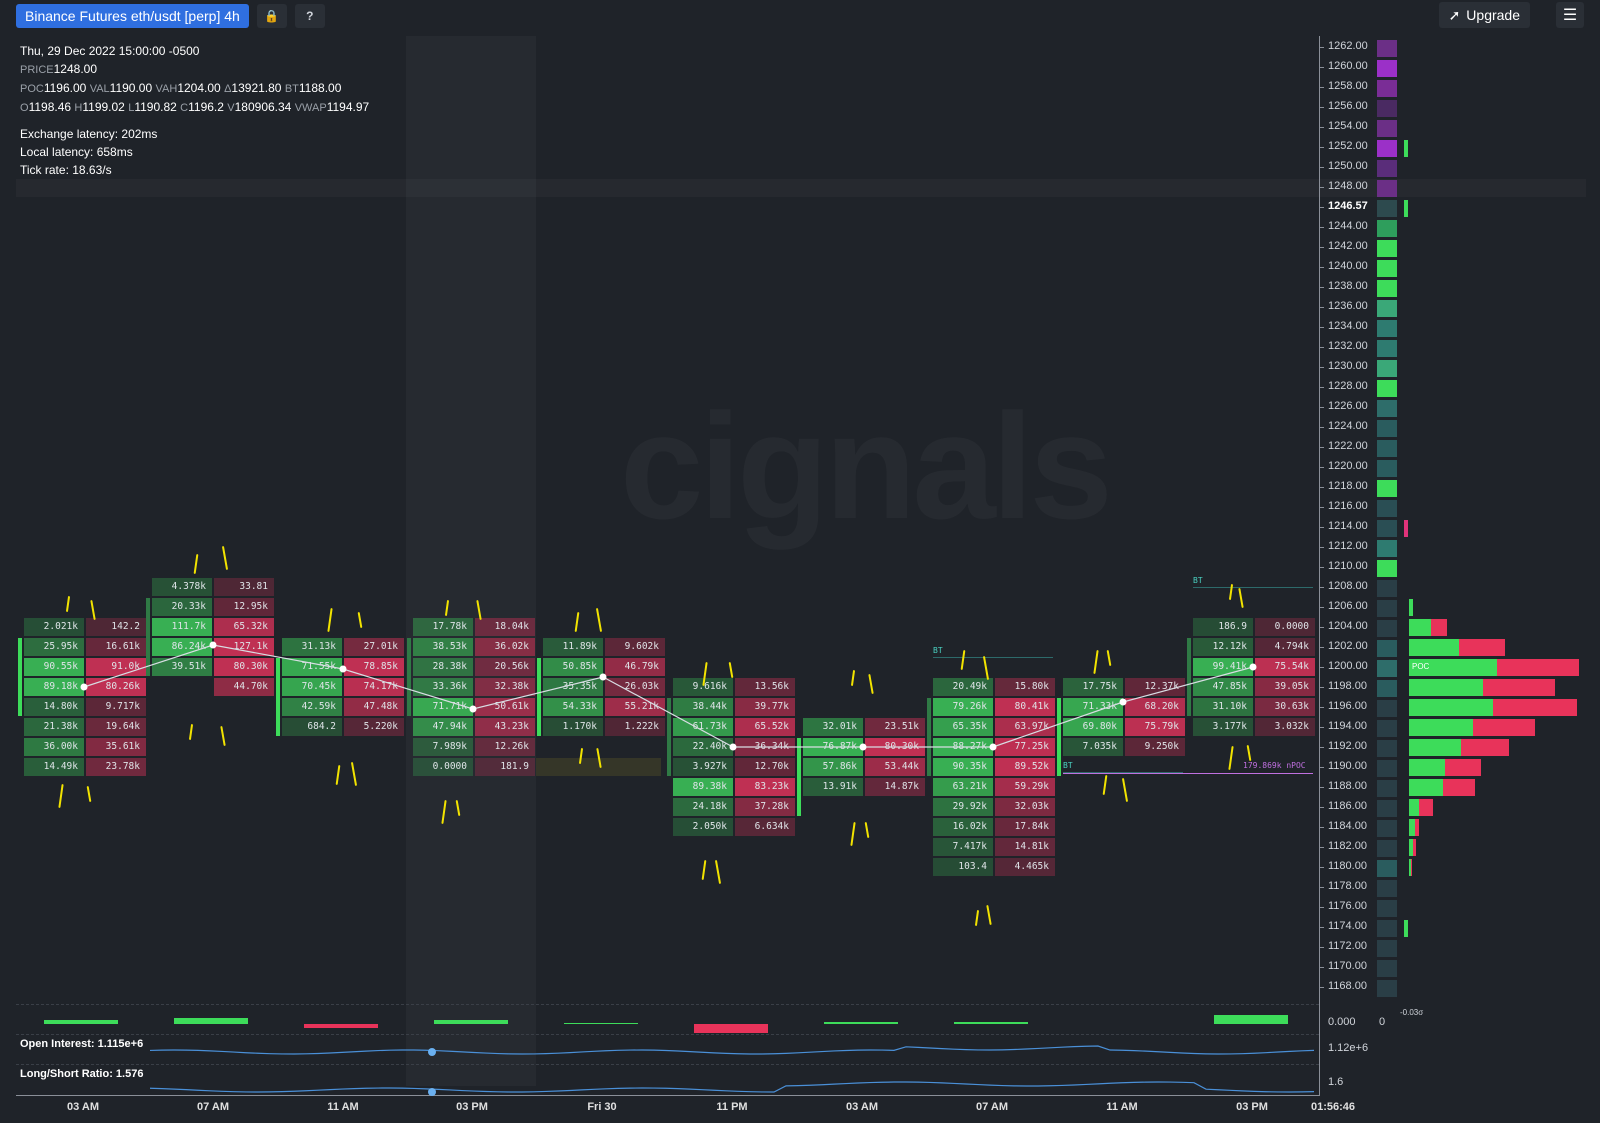 This screenshot has height=1123, width=1600. What do you see at coordinates (472, 1107) in the screenshot?
I see `time-axis-label: 03 PM` at bounding box center [472, 1107].